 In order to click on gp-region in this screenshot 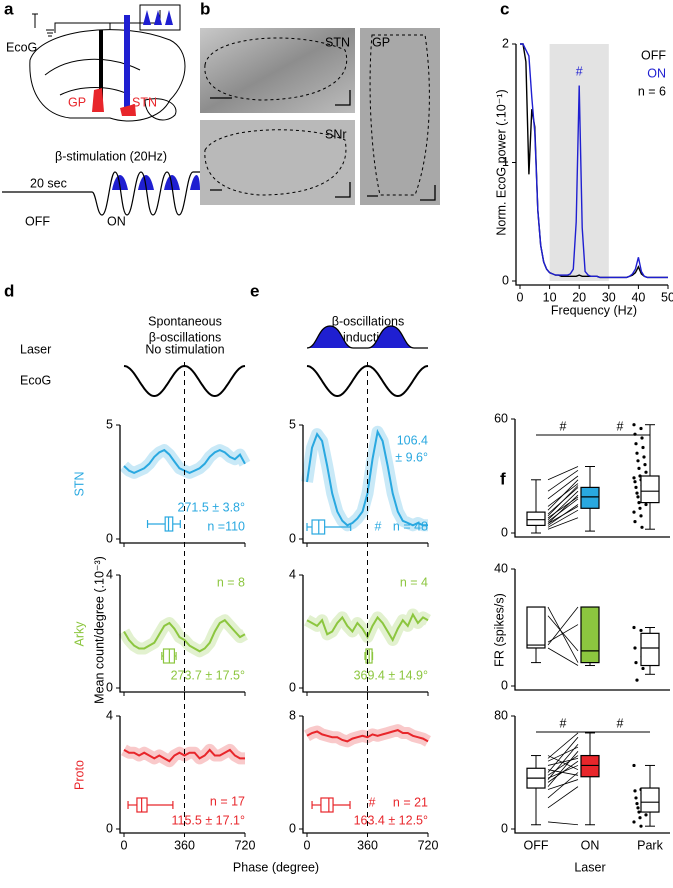, I will do `click(98, 100)`.